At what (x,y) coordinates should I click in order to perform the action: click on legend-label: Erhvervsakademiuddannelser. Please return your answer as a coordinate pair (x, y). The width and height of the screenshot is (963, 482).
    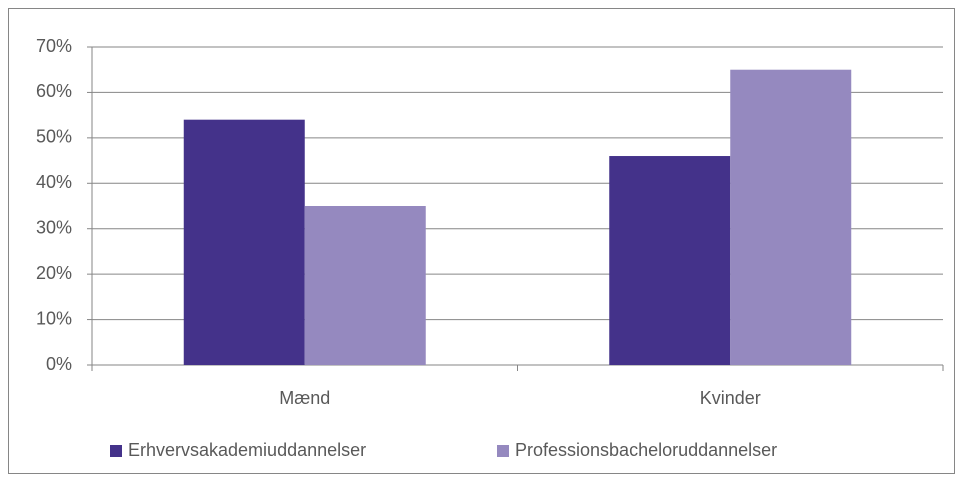
    Looking at the image, I should click on (247, 450).